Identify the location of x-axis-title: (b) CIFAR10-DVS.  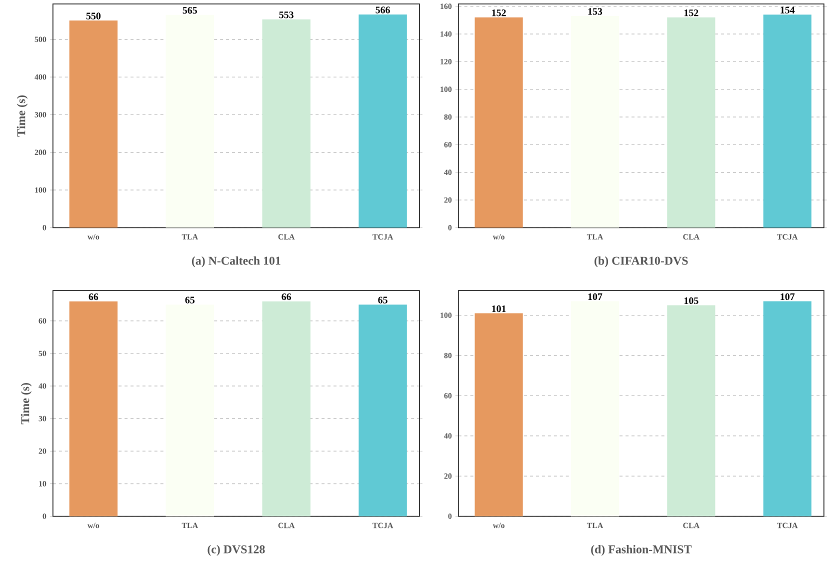
(641, 262).